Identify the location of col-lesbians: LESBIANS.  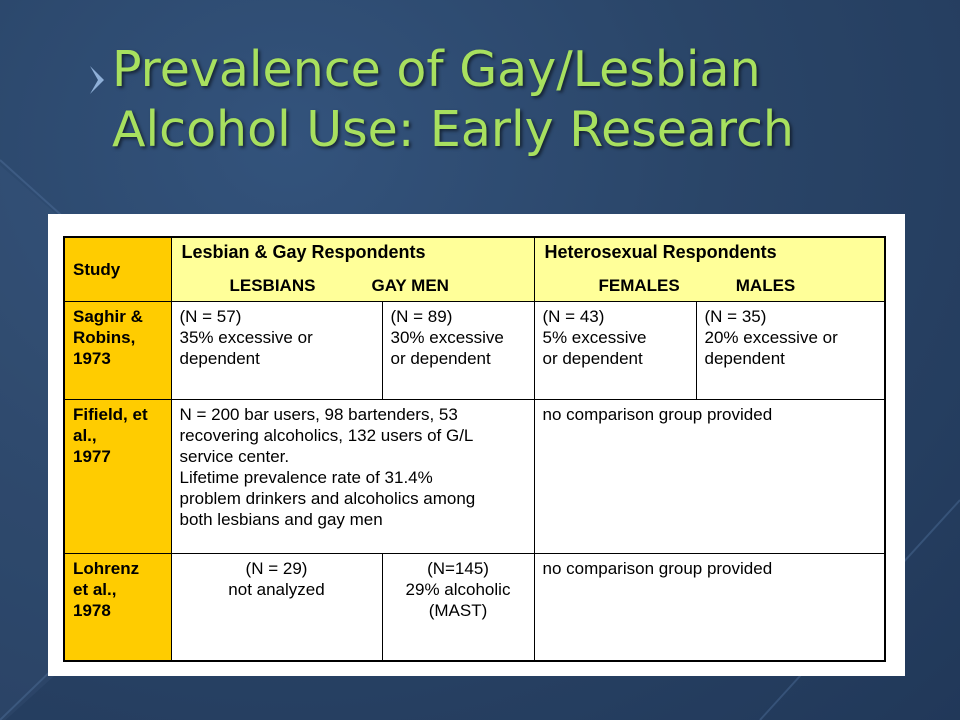
(272, 285).